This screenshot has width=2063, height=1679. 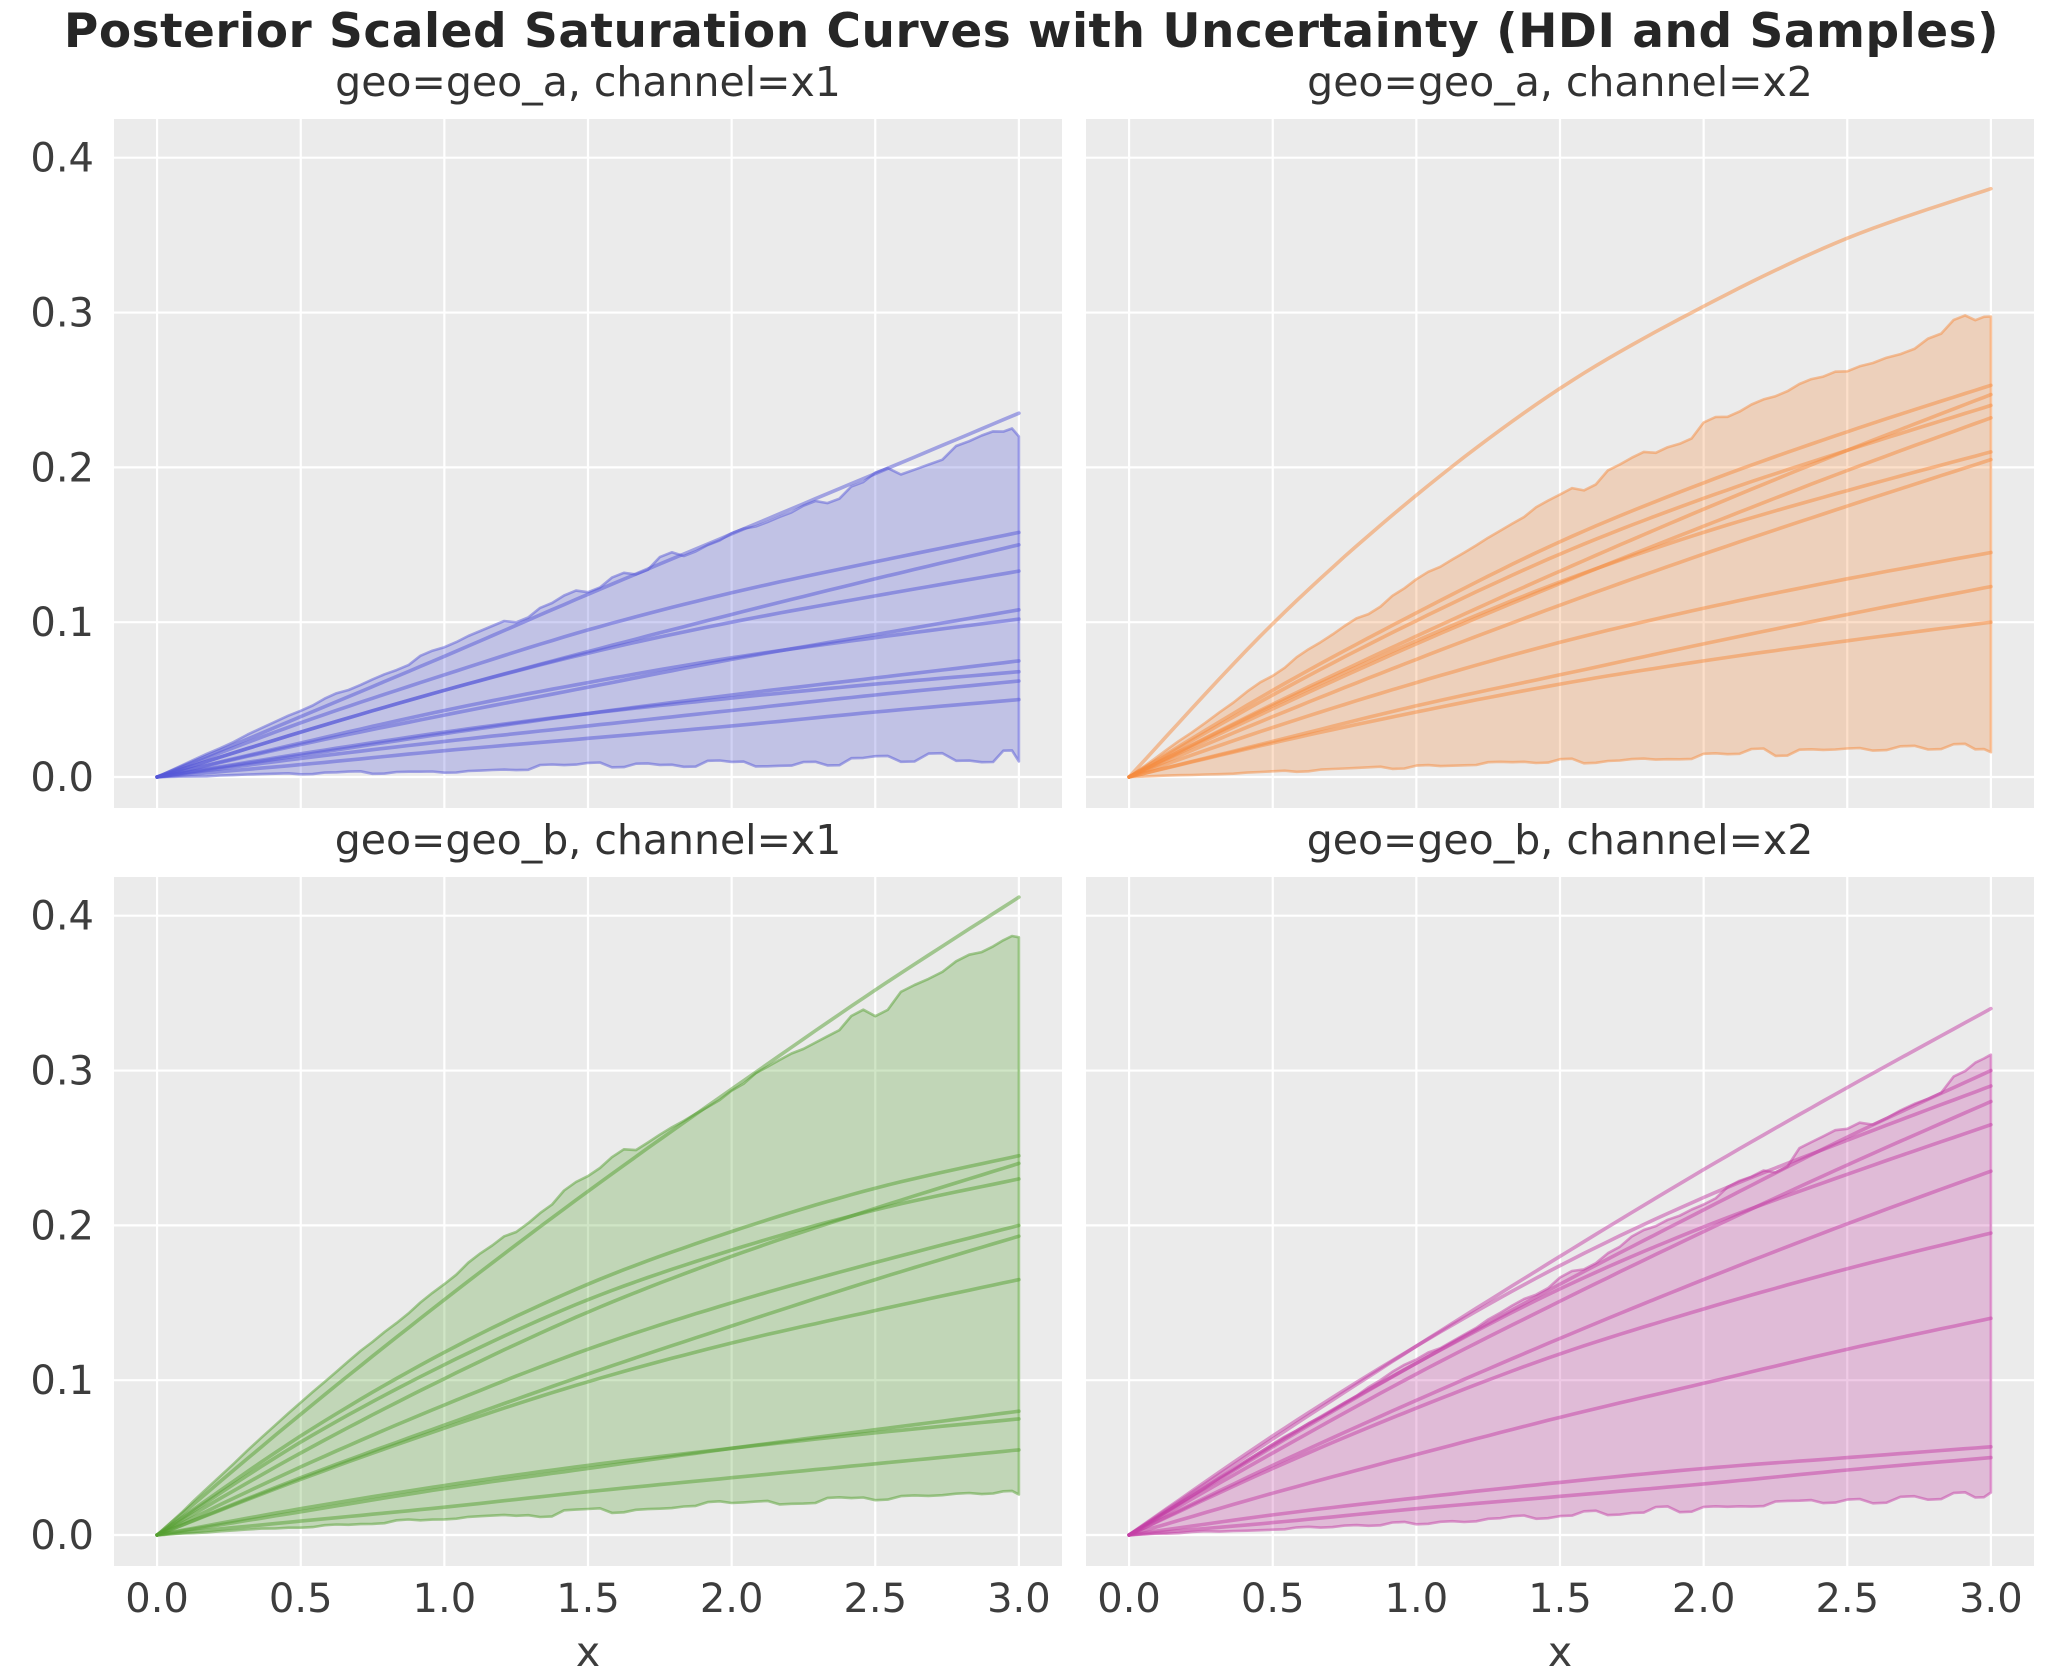 What do you see at coordinates (588, 1652) in the screenshot?
I see `x-axis-label-left: x` at bounding box center [588, 1652].